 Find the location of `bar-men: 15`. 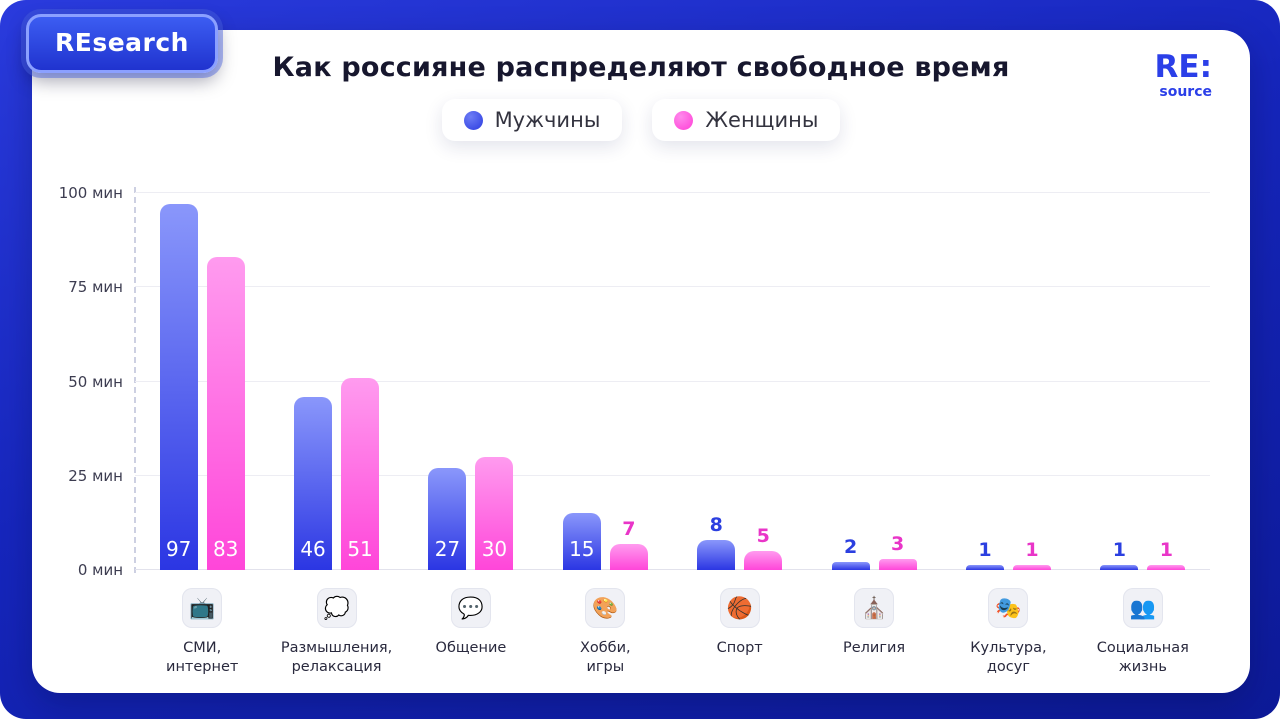

bar-men: 15 is located at coordinates (581, 541).